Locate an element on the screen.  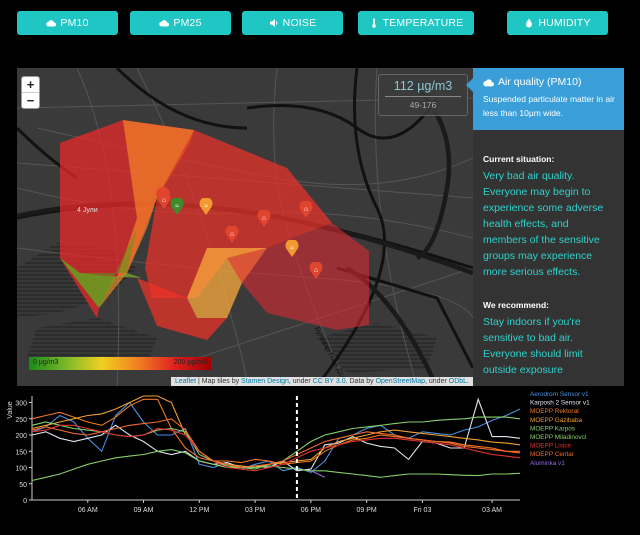
x-tick-label: 09 AM is located at coordinates (144, 510).